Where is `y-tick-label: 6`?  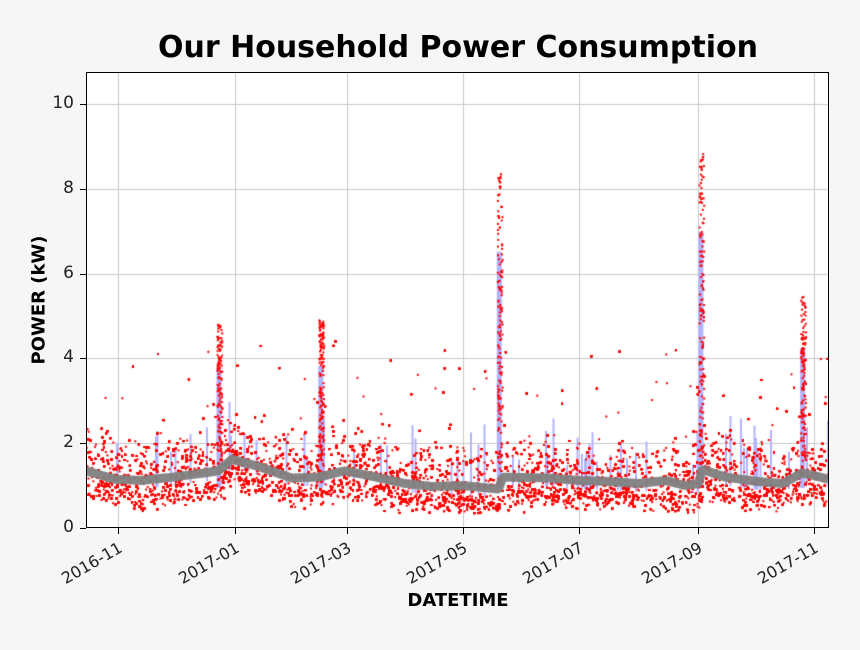
y-tick-label: 6 is located at coordinates (68, 272).